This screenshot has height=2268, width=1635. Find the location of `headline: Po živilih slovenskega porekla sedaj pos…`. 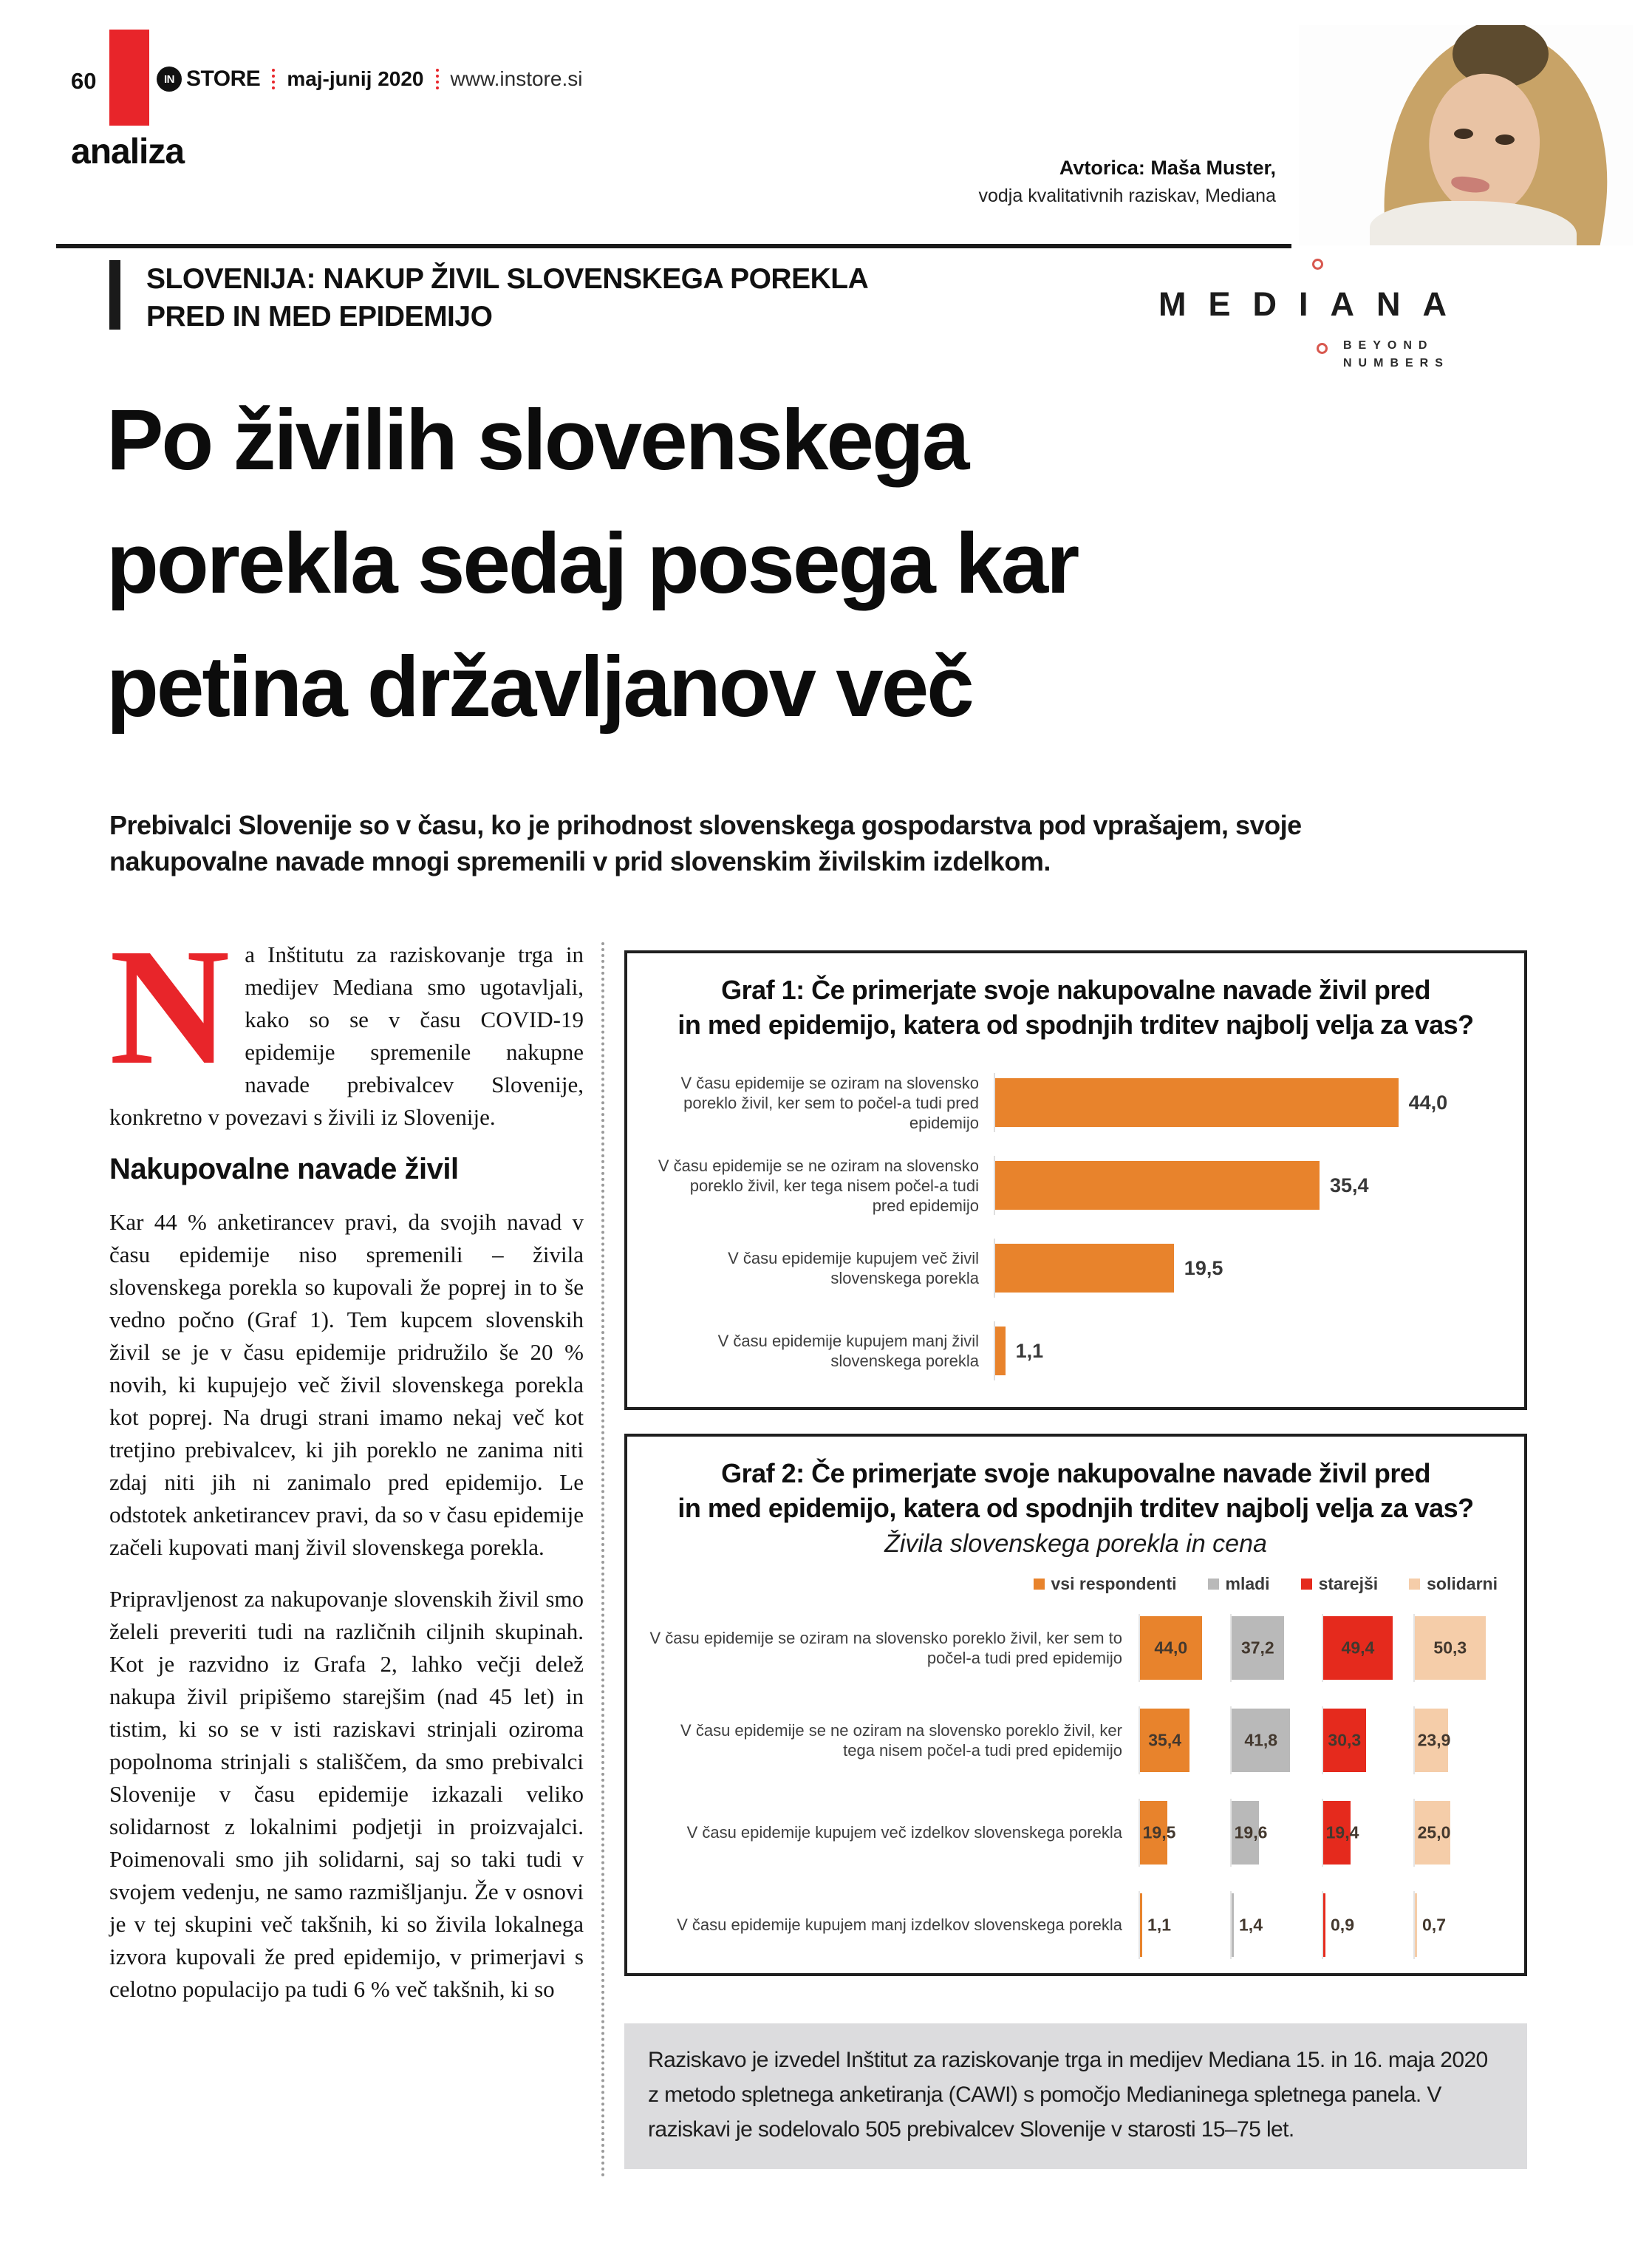

headline: Po živilih slovenskega porekla sedaj pos… is located at coordinates (593, 563).